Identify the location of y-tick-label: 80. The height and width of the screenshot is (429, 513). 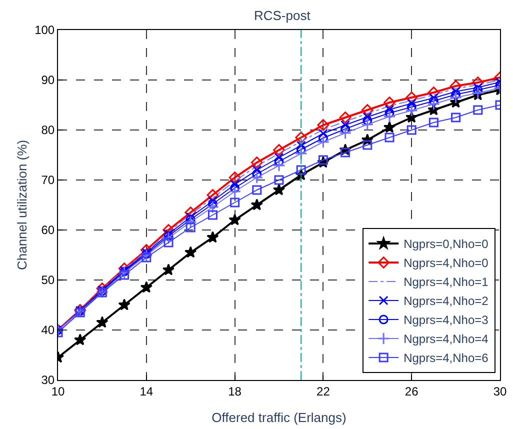
(48, 130).